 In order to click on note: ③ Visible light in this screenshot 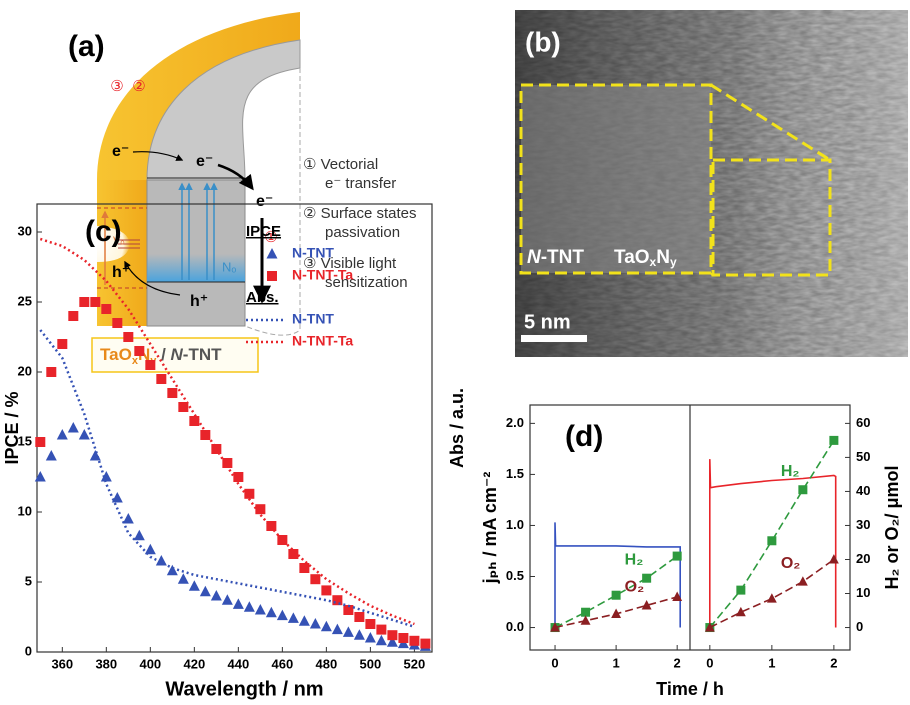, I will do `click(350, 263)`.